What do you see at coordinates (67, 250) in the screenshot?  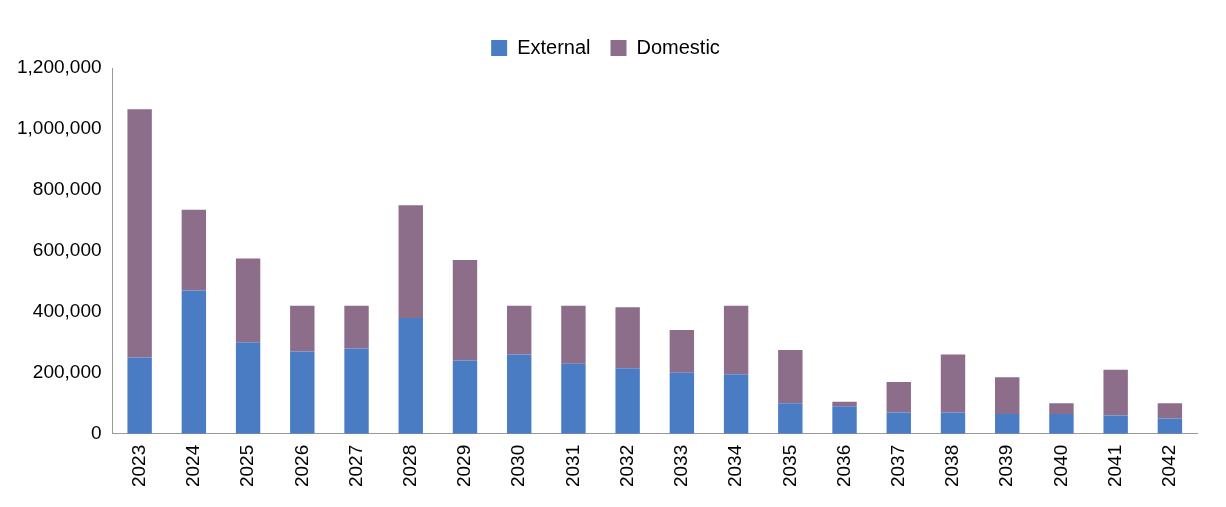 I see `y-tick-label: 600,000` at bounding box center [67, 250].